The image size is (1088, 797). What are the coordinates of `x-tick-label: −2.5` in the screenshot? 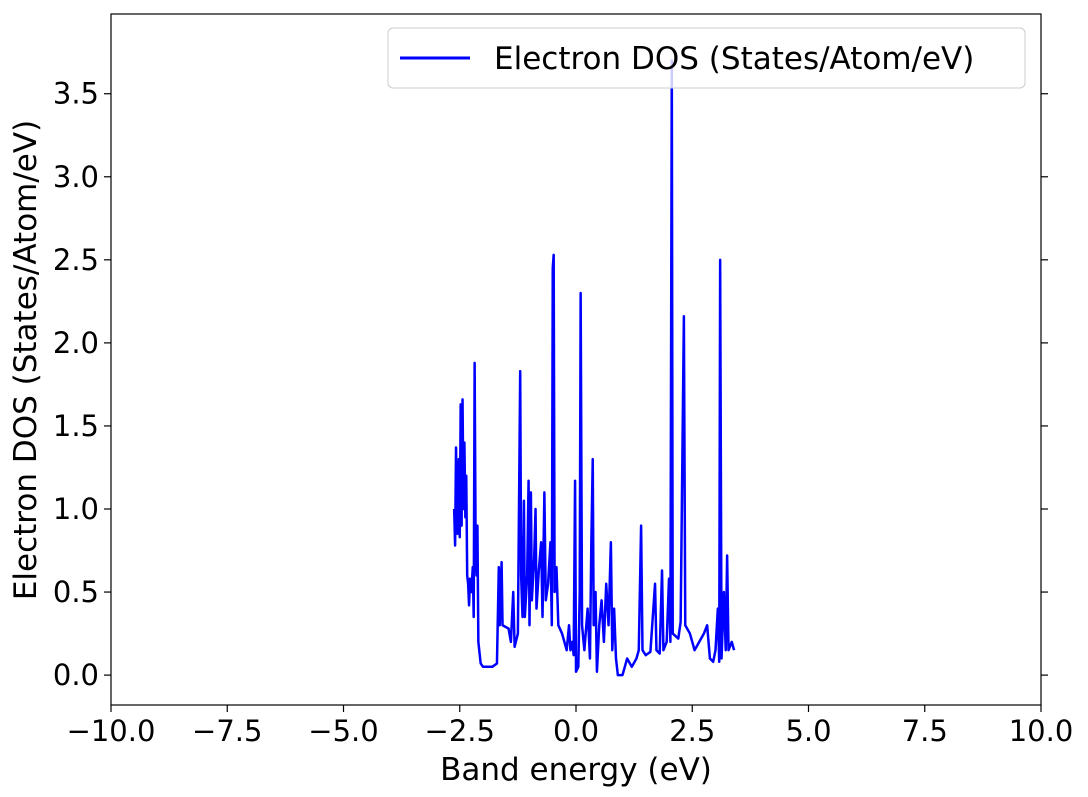 It's located at (460, 731).